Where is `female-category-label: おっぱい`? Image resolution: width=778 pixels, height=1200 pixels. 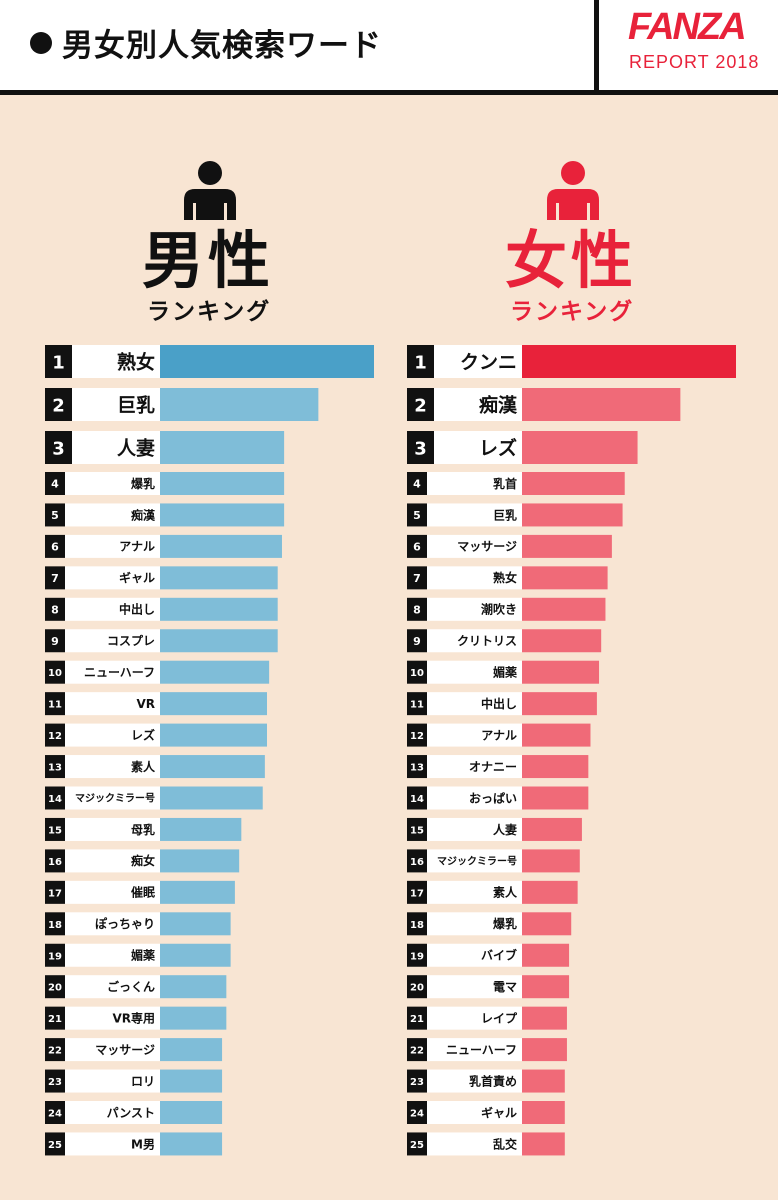 female-category-label: おっぱい is located at coordinates (493, 797).